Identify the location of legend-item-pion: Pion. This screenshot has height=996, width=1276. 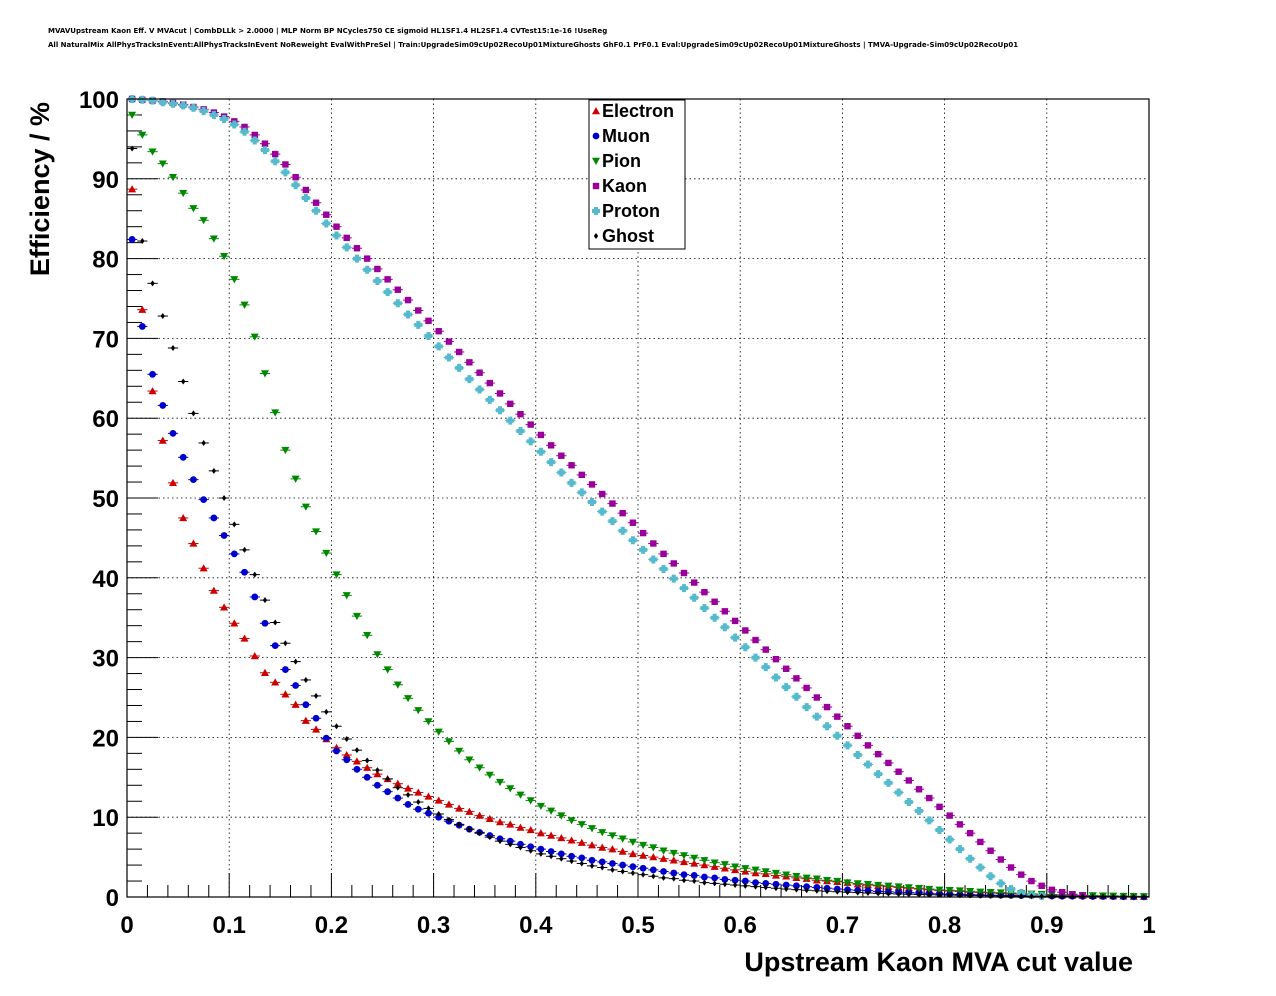
(616, 161).